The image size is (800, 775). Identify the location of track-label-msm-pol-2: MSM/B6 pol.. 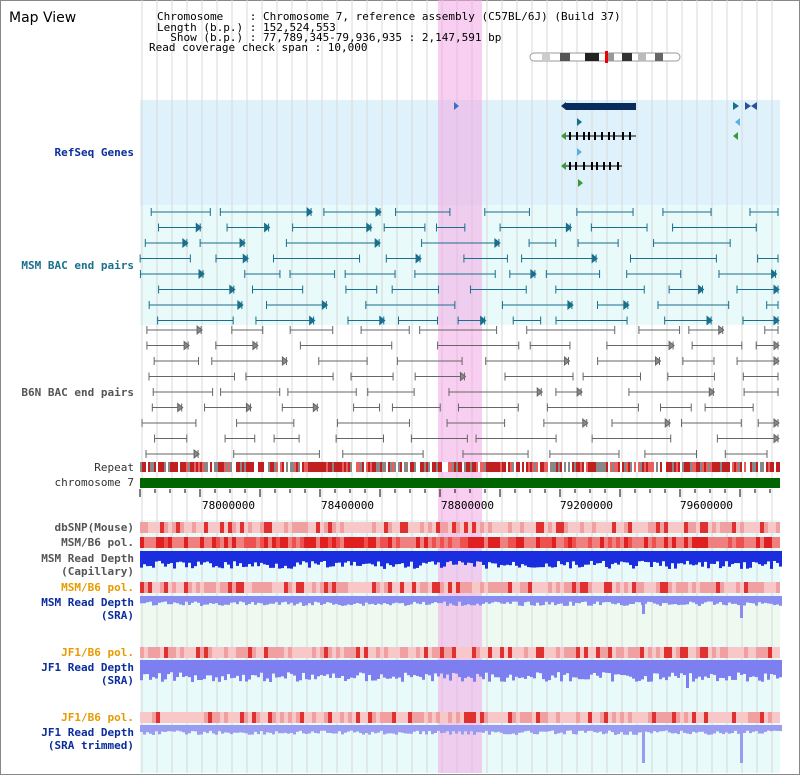
(97, 587).